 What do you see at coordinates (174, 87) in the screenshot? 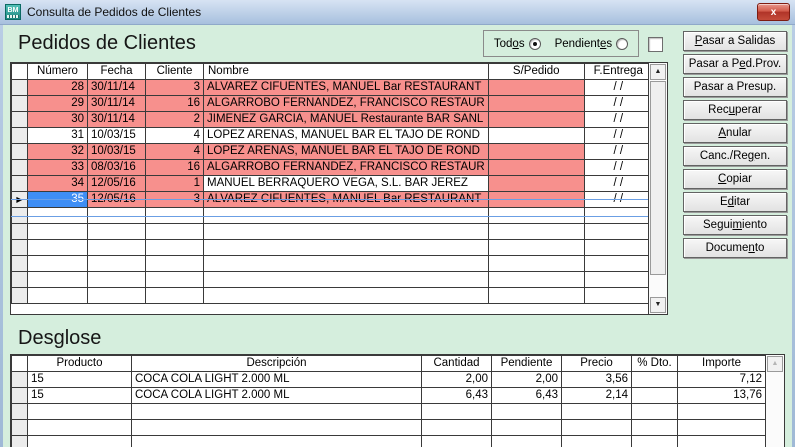
I see `cell-cliente: 3` at bounding box center [174, 87].